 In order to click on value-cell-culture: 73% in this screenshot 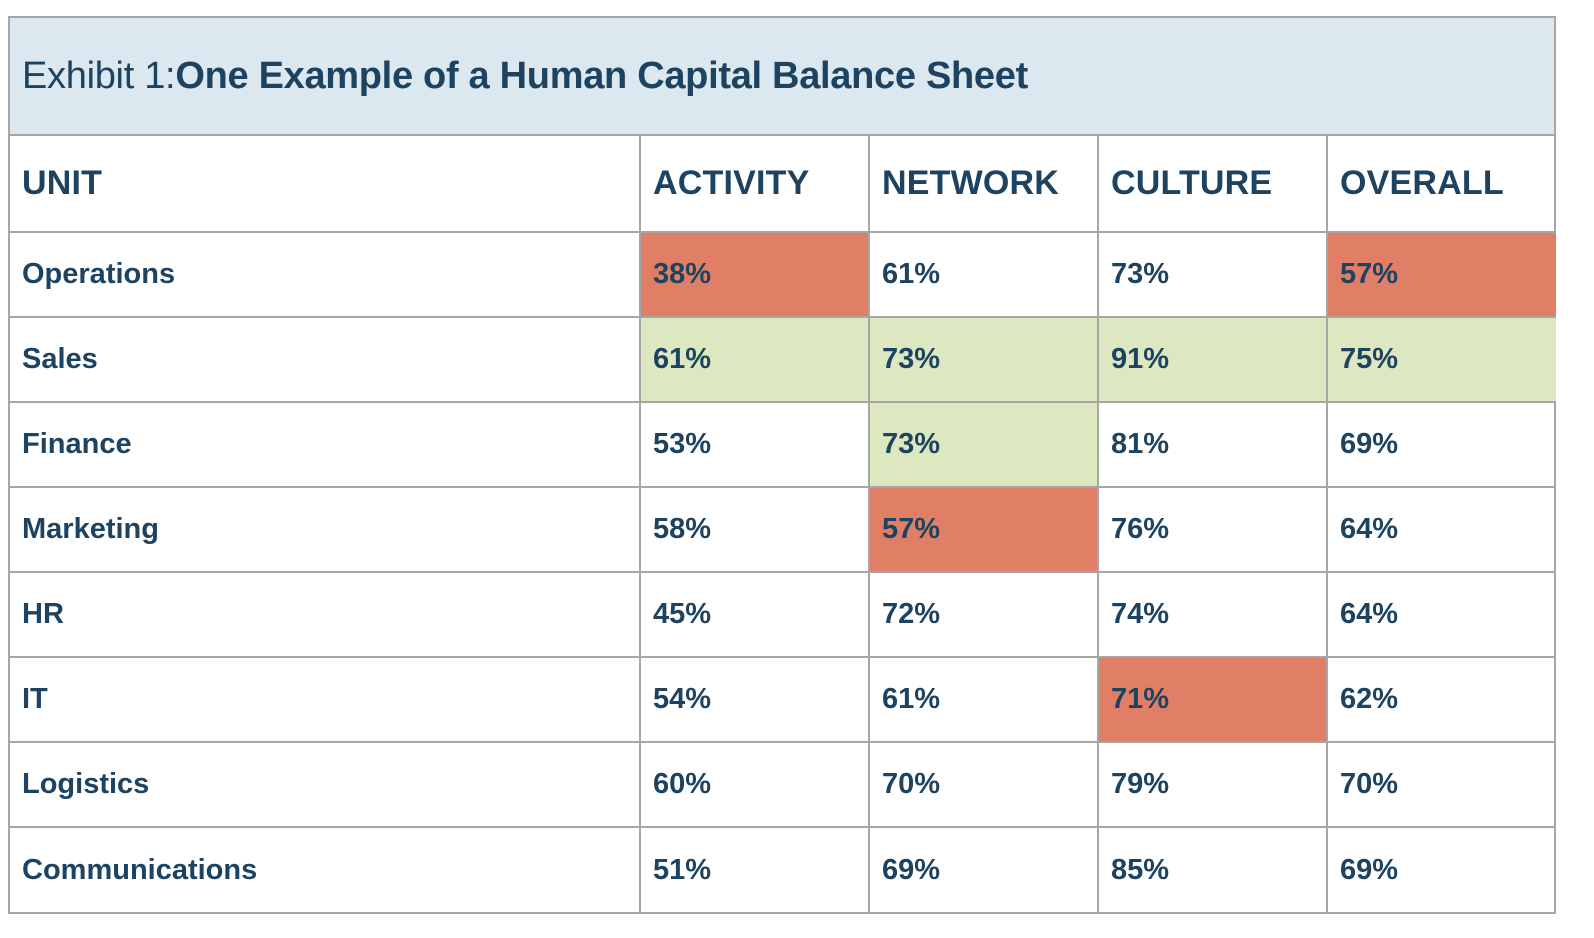, I will do `click(1212, 274)`.